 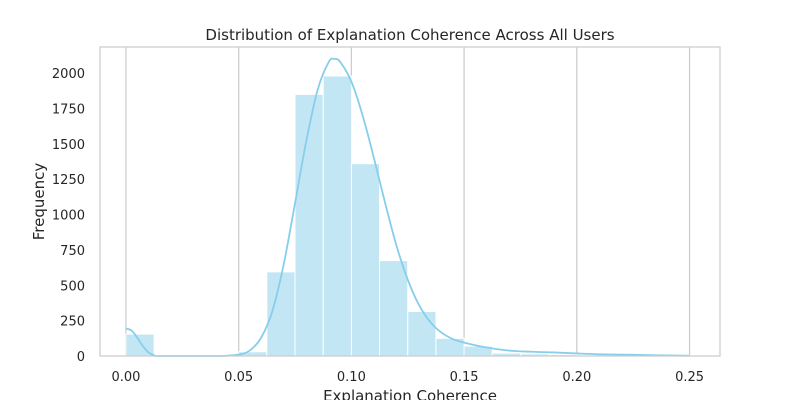 What do you see at coordinates (68, 110) in the screenshot?
I see `y-tick-label: 1750` at bounding box center [68, 110].